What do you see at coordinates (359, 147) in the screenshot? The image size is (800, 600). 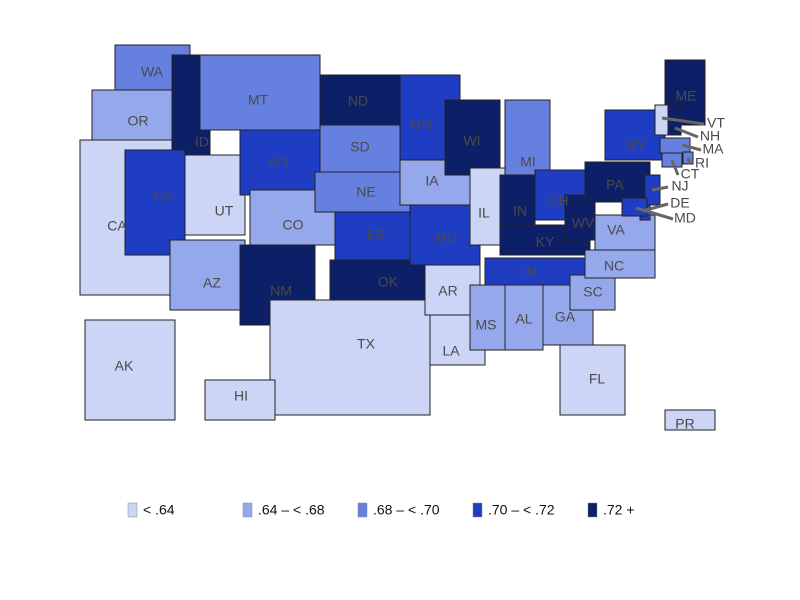 I see `state-label: SD` at bounding box center [359, 147].